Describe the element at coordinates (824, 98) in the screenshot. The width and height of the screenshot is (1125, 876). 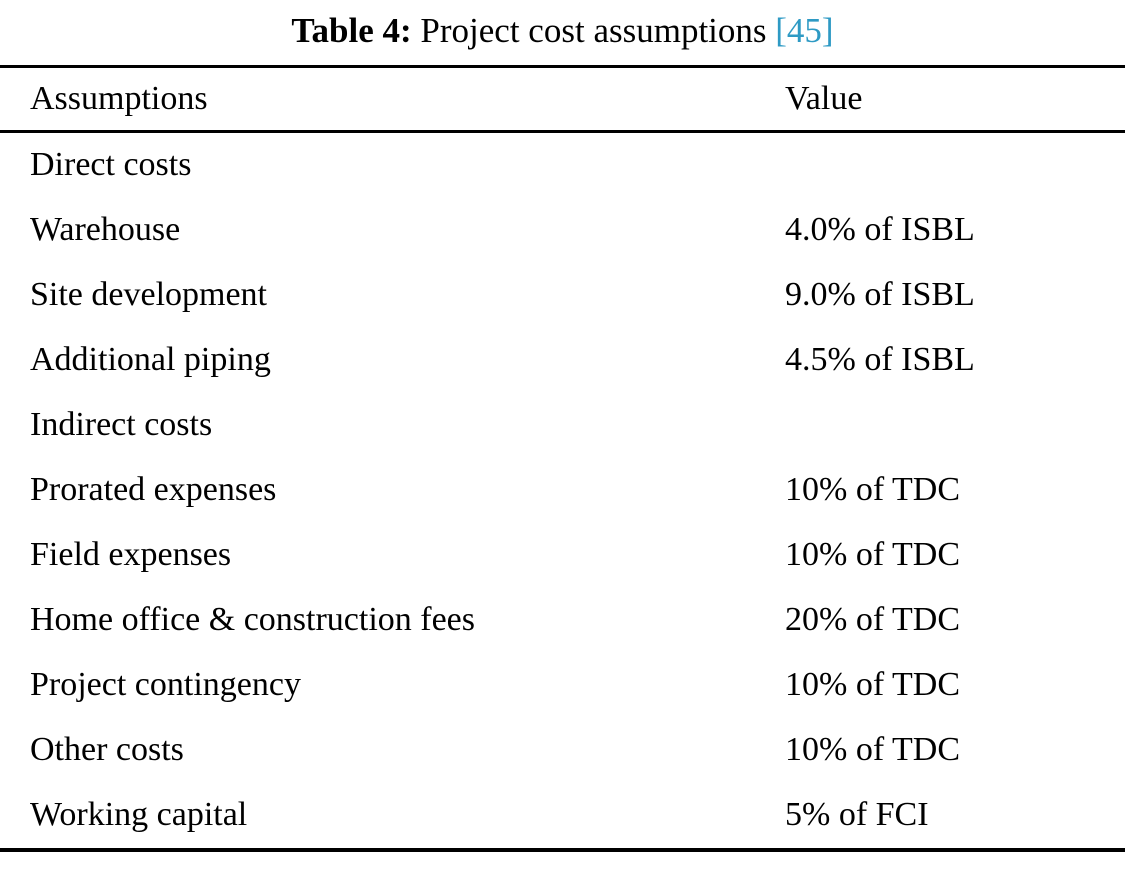
I see `header-value: Value` at that location.